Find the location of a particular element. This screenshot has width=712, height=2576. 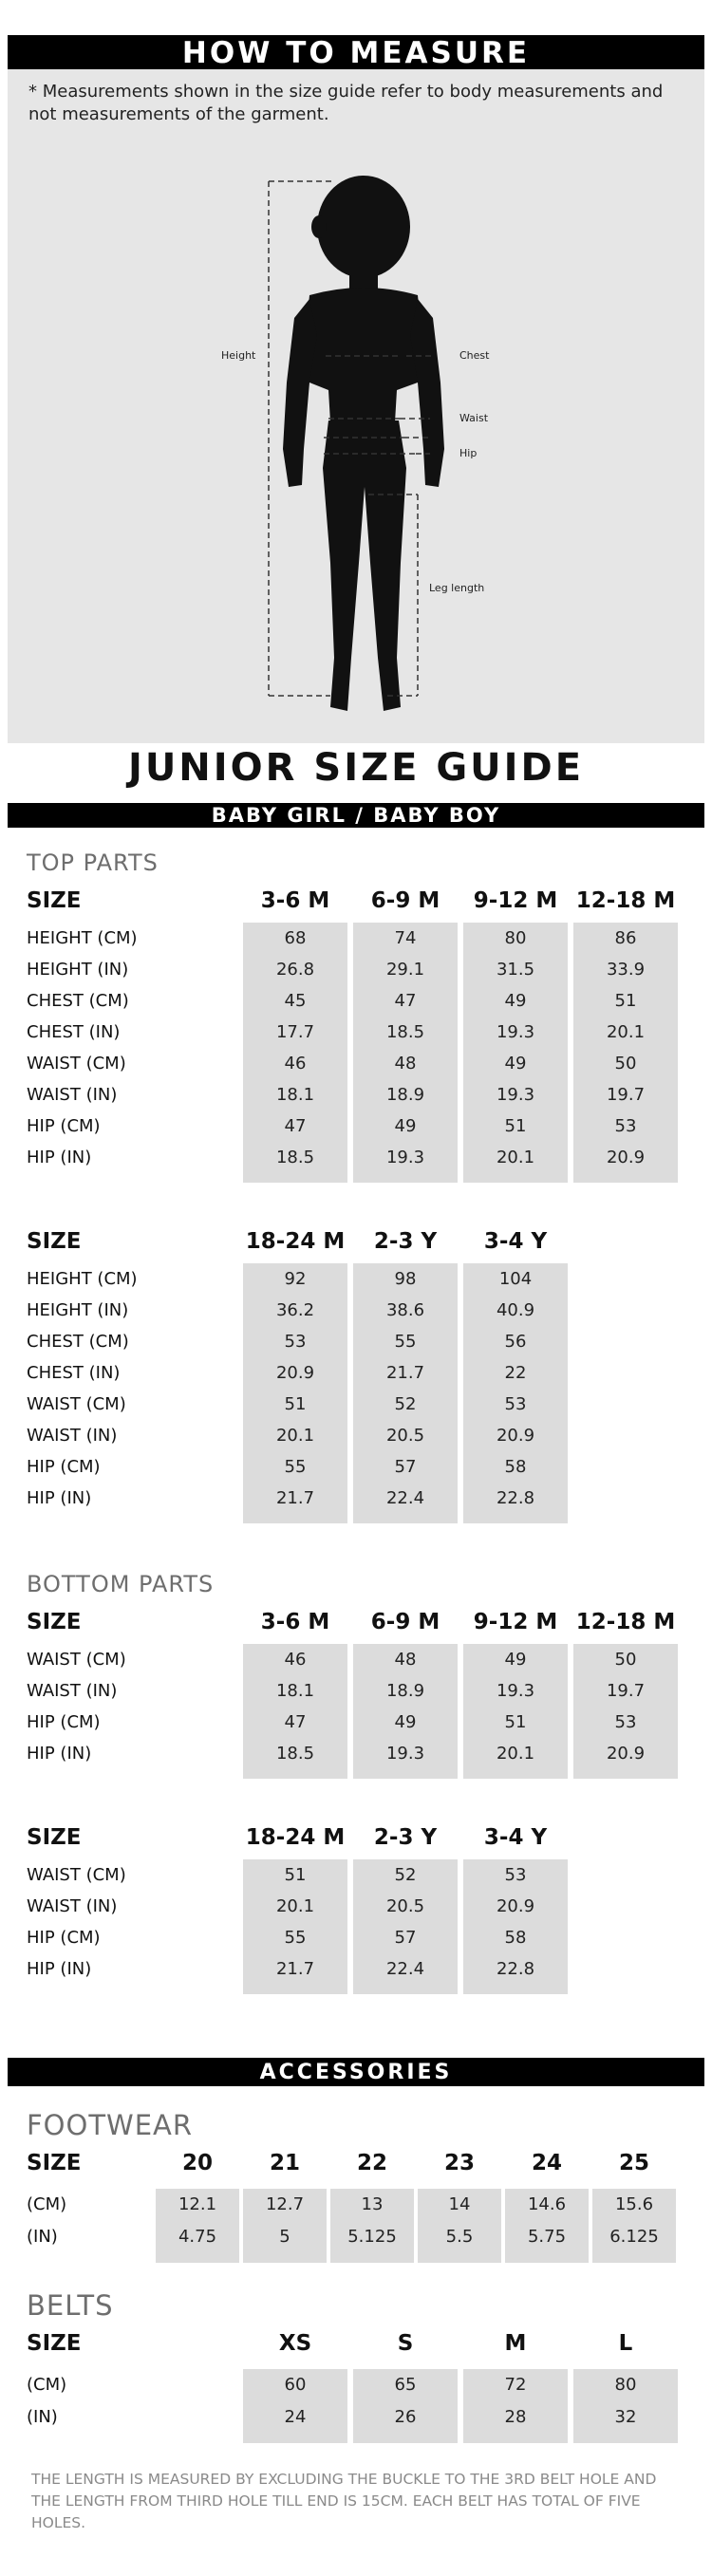

table-cell: 29.1 is located at coordinates (405, 970).